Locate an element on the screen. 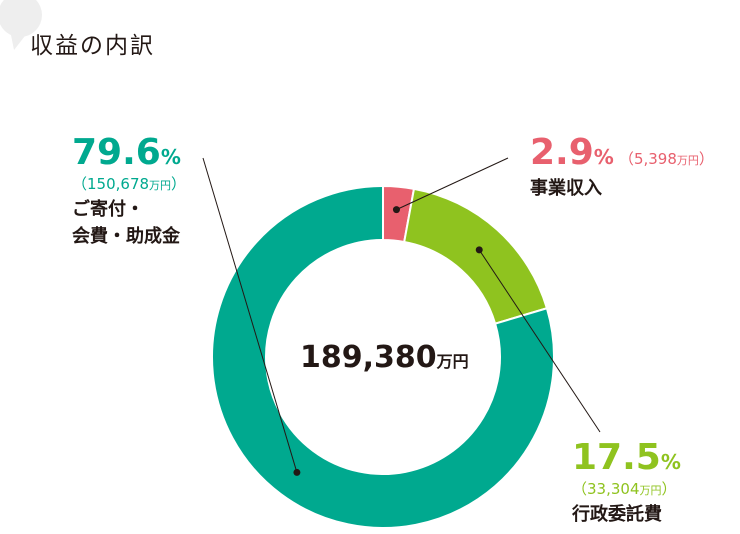  category-name: 行政委託費 is located at coordinates (617, 514).